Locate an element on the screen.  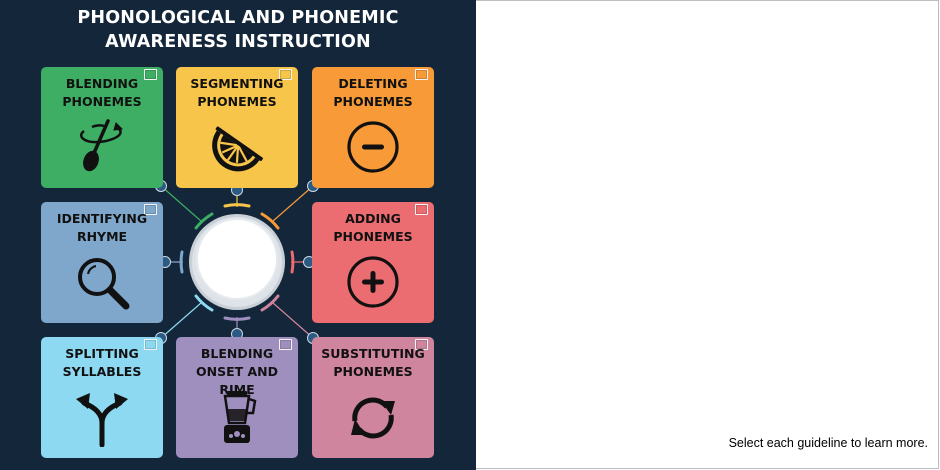
title-line-1: PHONOLOGICAL AND PHONEMIC is located at coordinates (238, 18).